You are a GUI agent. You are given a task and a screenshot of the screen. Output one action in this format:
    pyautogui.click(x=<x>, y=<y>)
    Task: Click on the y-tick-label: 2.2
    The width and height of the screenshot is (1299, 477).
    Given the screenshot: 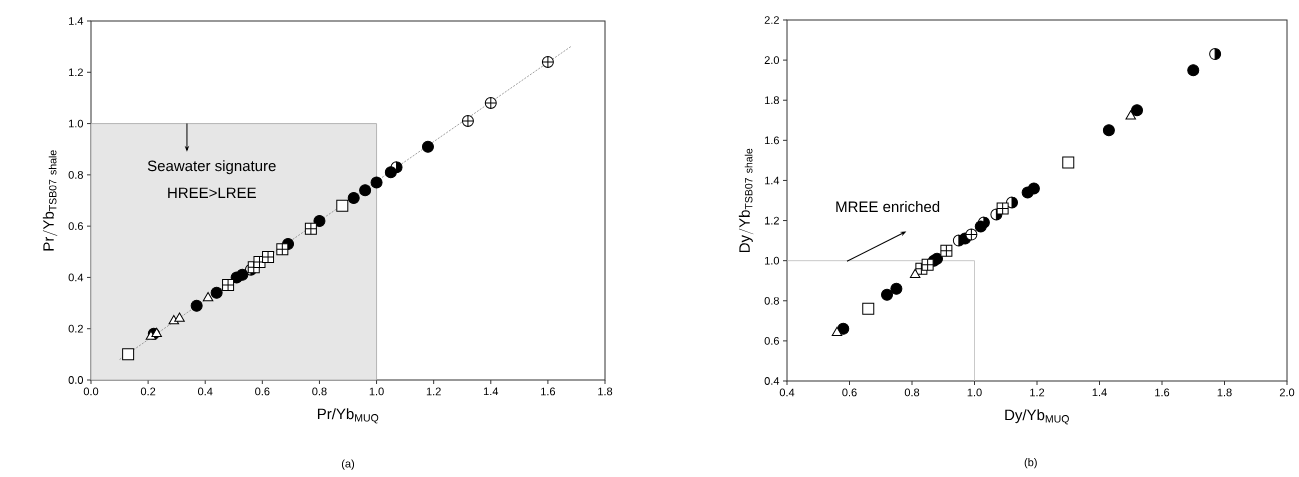 What is the action you would take?
    pyautogui.click(x=771, y=20)
    